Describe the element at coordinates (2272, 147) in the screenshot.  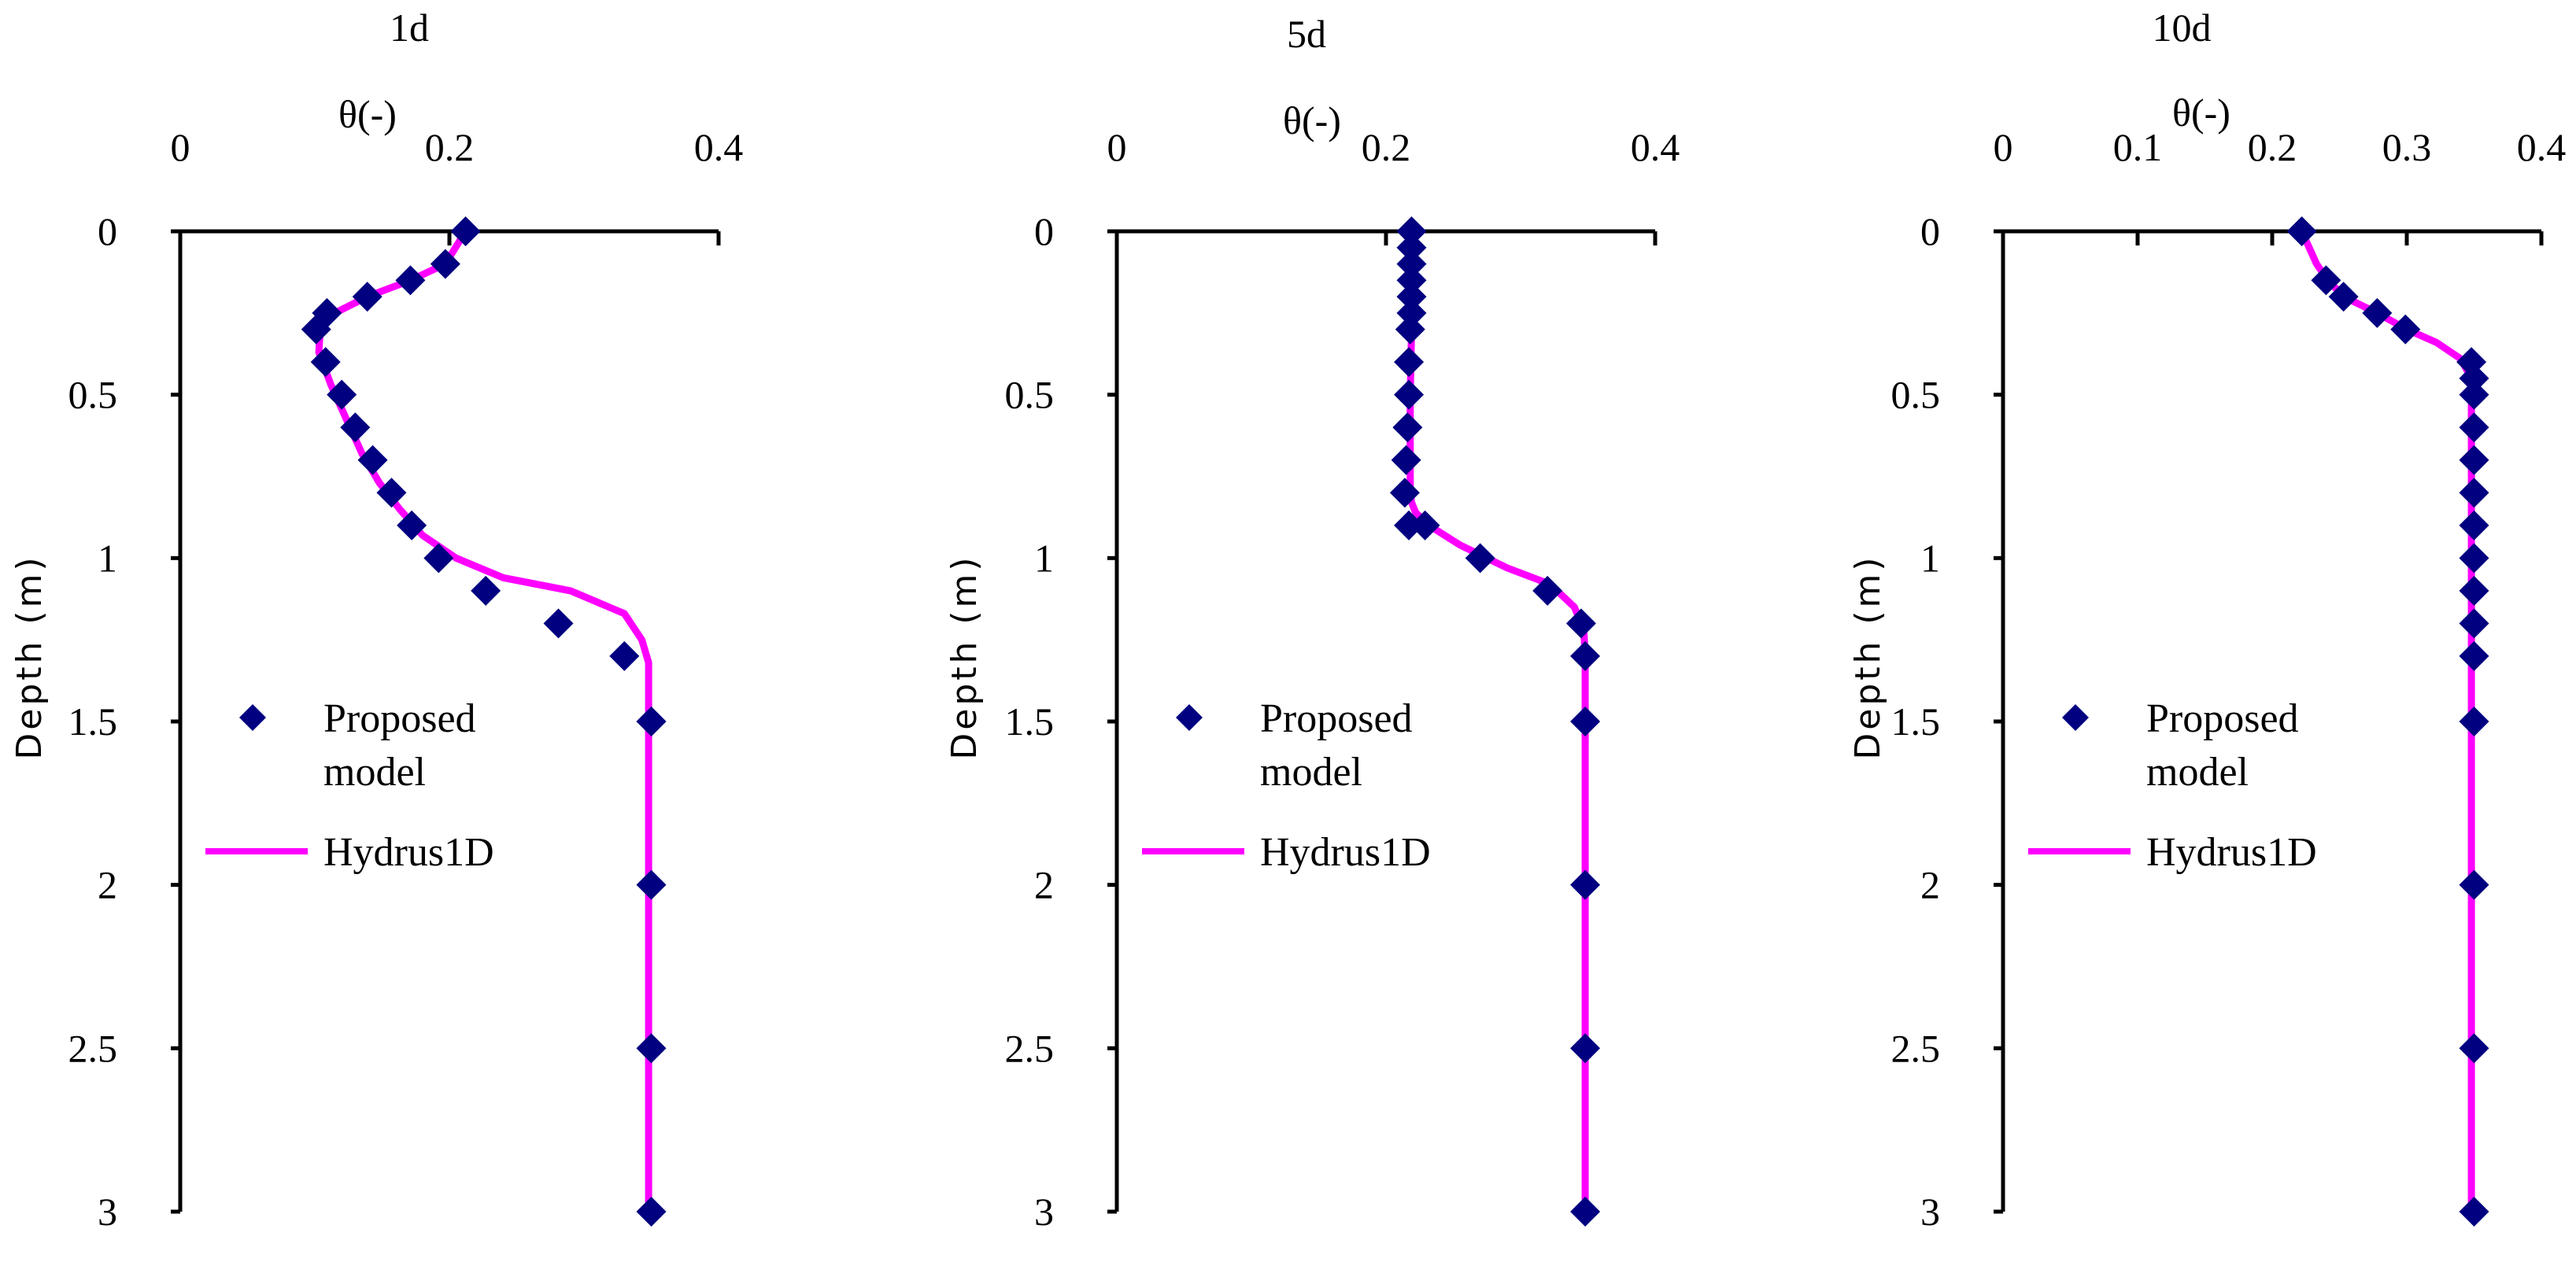
I see `x-tick-label: 0.2` at that location.